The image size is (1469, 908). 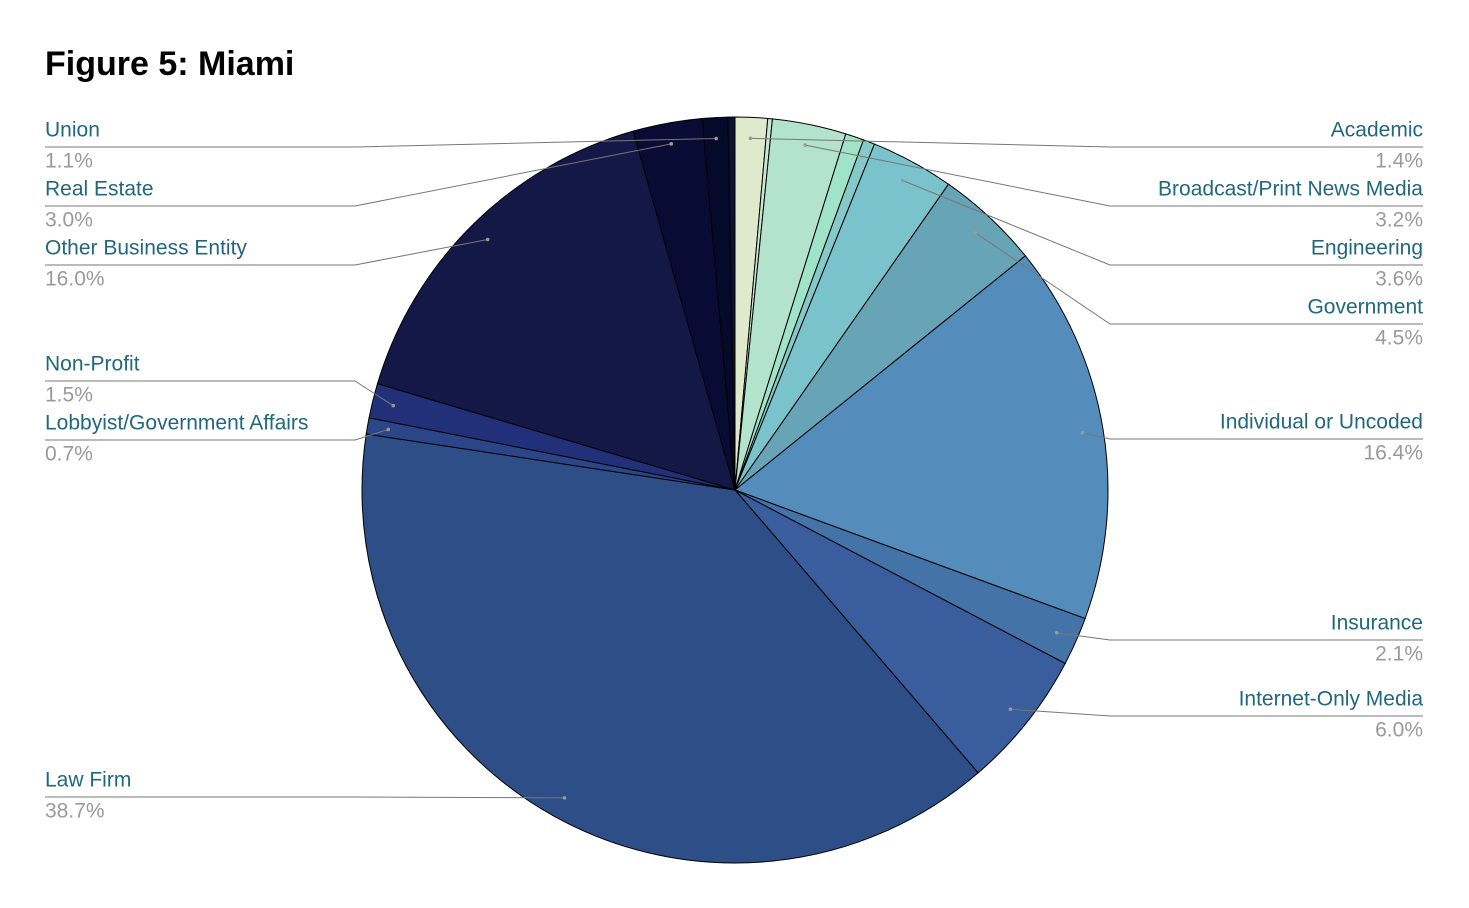 I want to click on slice-value-label: 38.7%, so click(x=75, y=811).